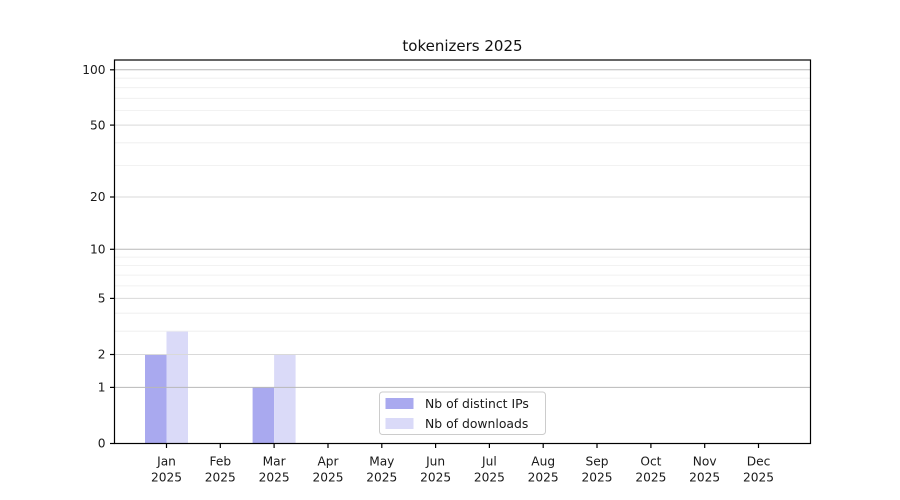 The width and height of the screenshot is (900, 500). Describe the element at coordinates (705, 462) in the screenshot. I see `x-axis-month-label: Nov` at that location.